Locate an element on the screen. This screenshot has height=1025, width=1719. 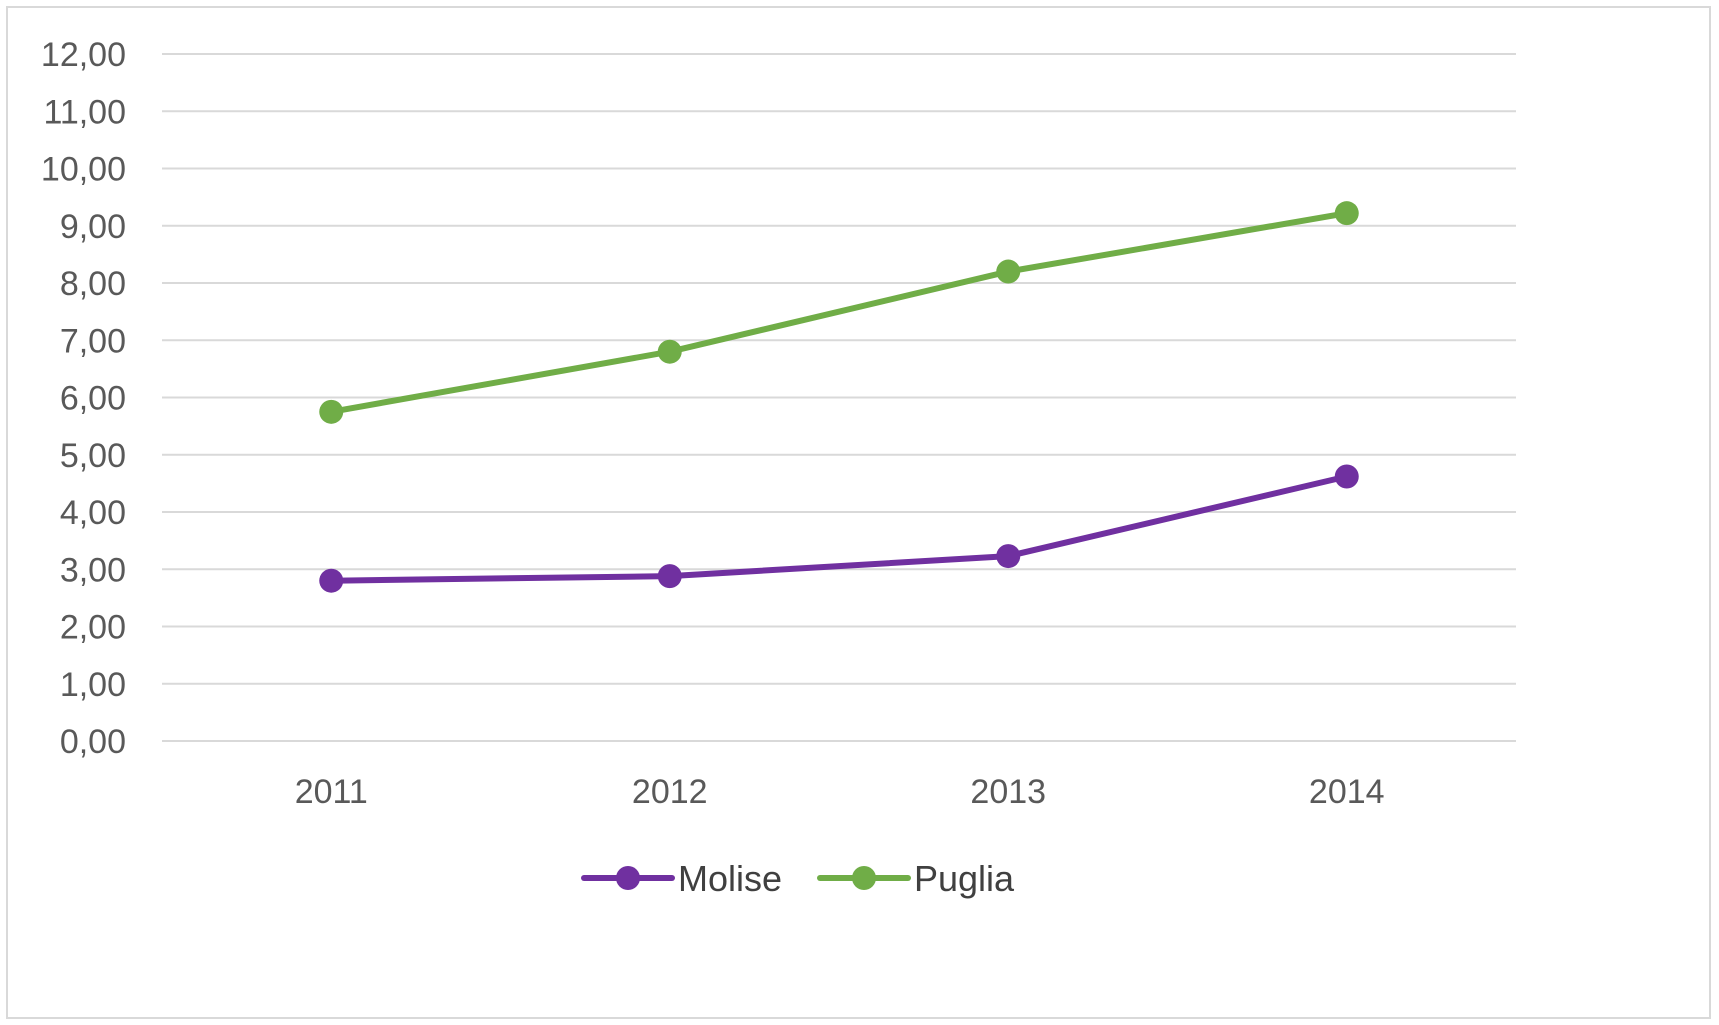
y-tick-label: 9,00 is located at coordinates (93, 227).